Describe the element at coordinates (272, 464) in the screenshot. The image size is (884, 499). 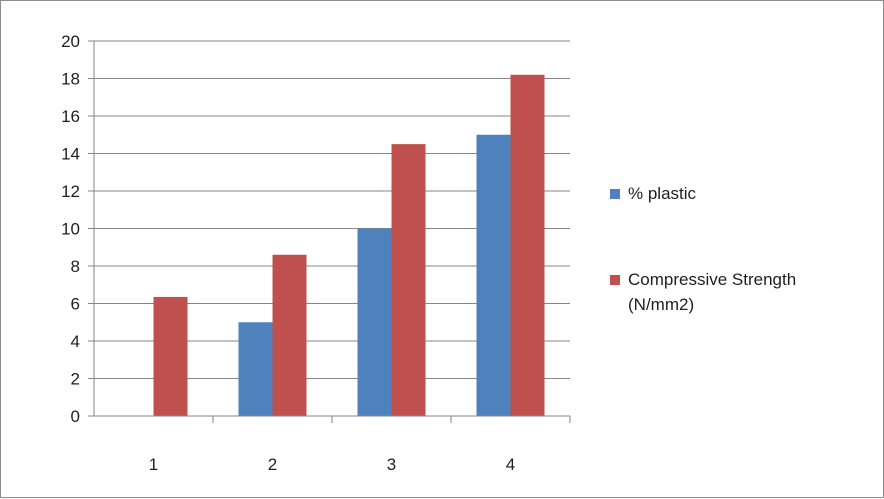
I see `x-tick-label: 2` at that location.